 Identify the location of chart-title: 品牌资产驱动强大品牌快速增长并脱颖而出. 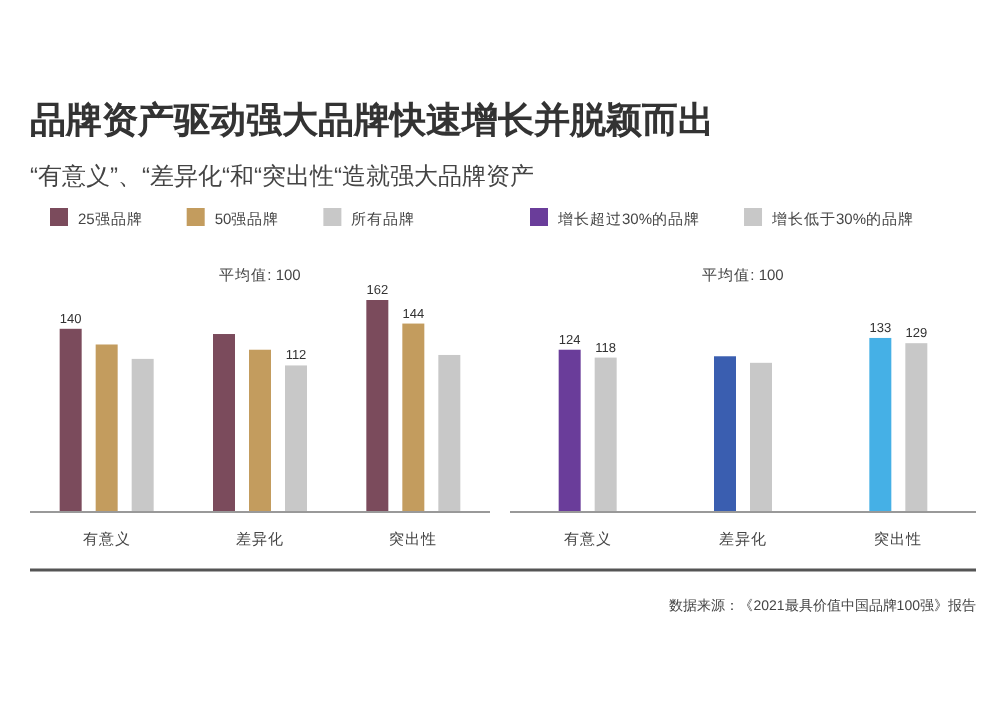
(372, 120).